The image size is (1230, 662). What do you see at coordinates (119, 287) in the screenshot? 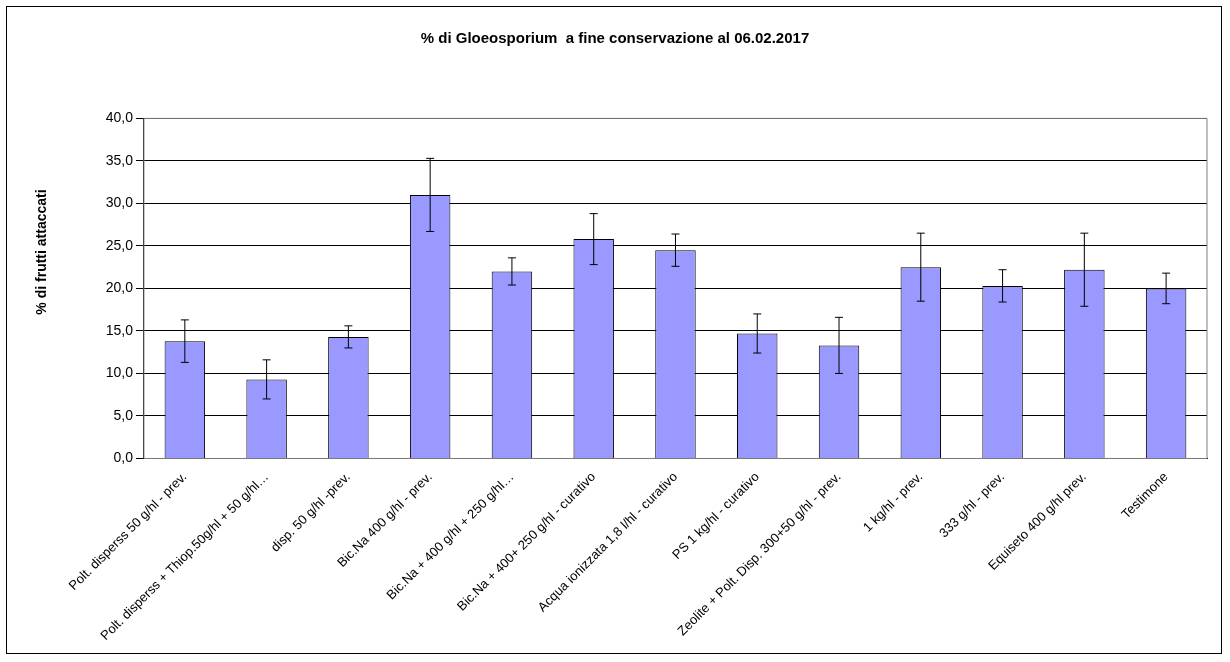
I see `y-tick-label: 20,0` at bounding box center [119, 287].